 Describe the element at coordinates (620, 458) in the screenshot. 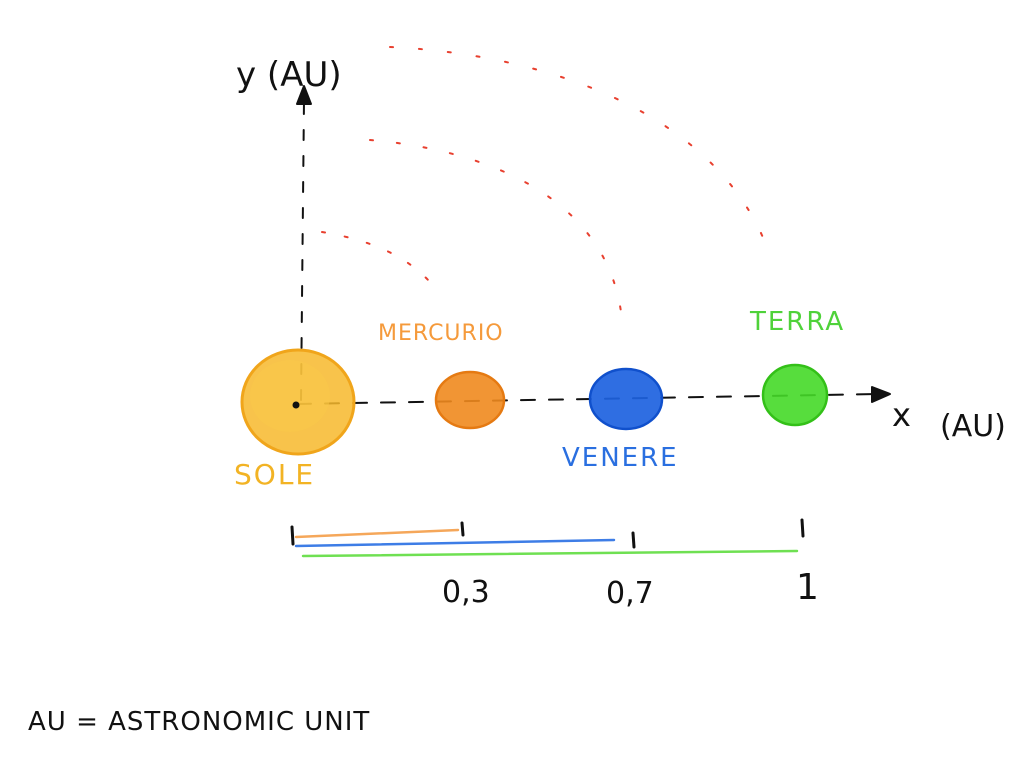

I see `venus-label: VENERE` at that location.